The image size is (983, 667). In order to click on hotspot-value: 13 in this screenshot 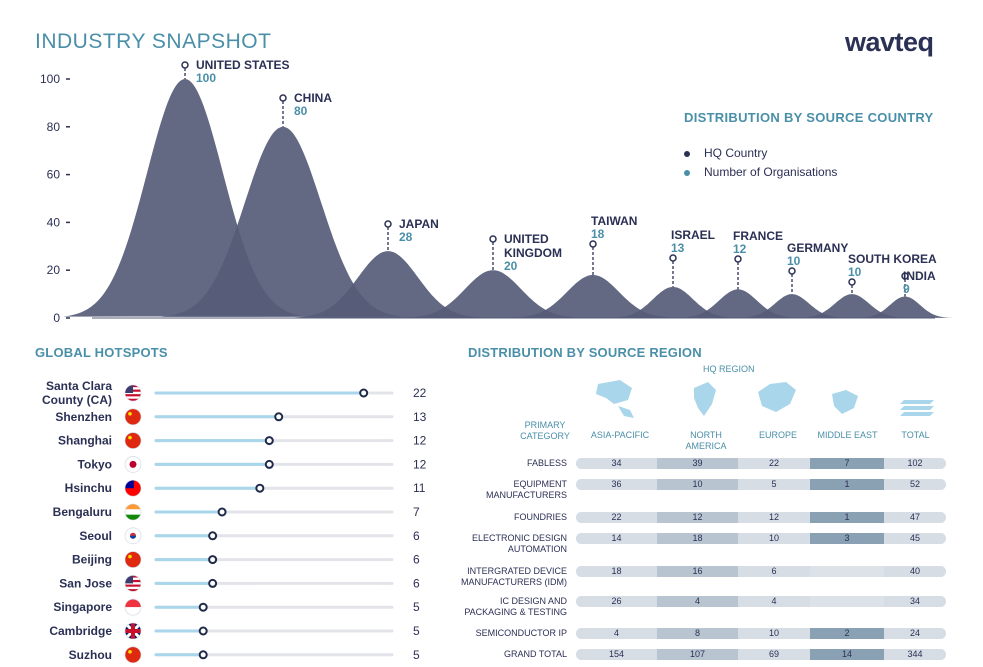, I will do `click(420, 417)`.